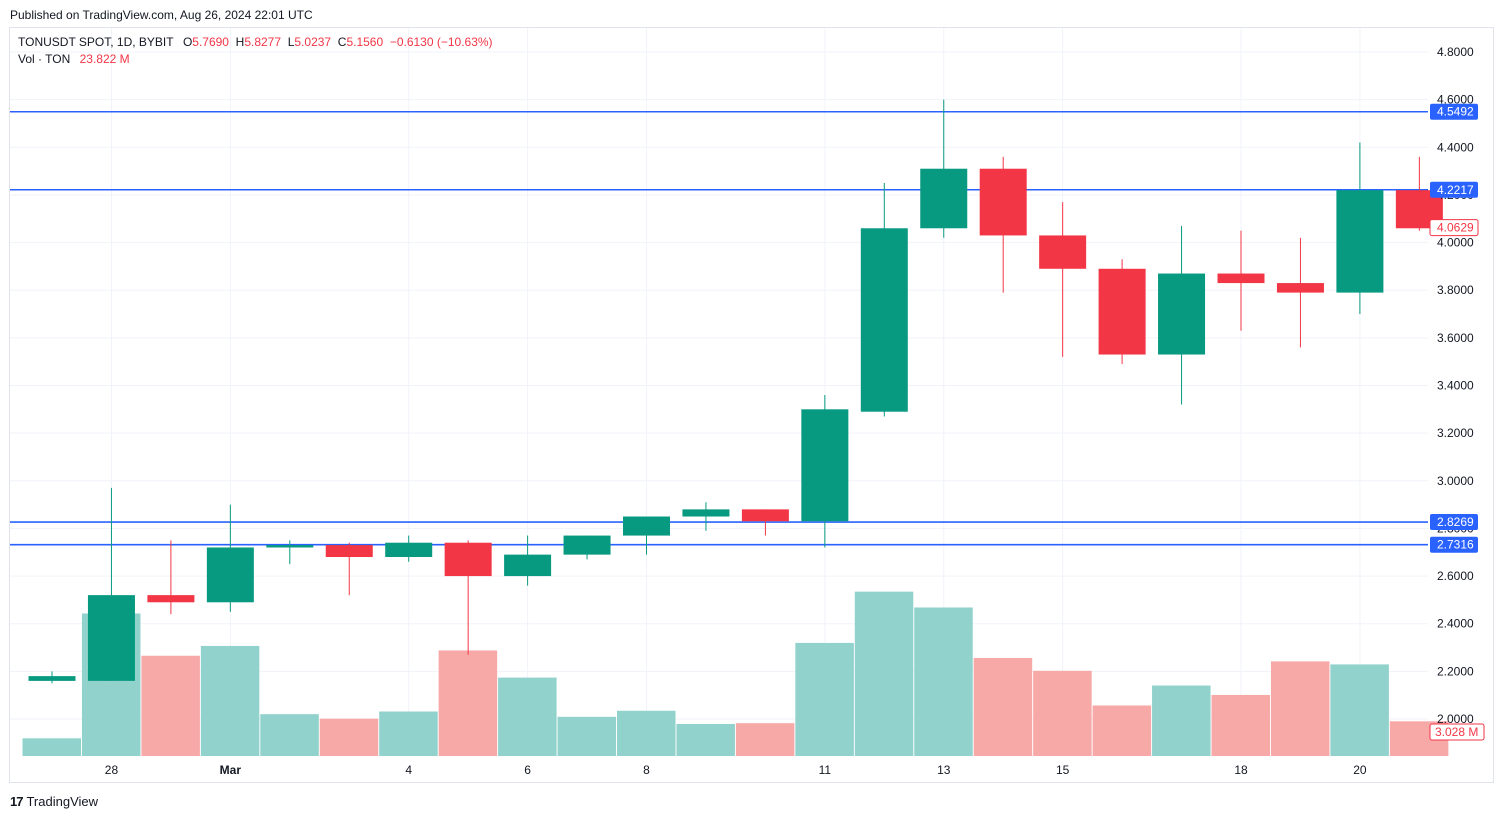 Image resolution: width=1504 pixels, height=819 pixels. I want to click on x-axis-tick-label: 4, so click(408, 770).